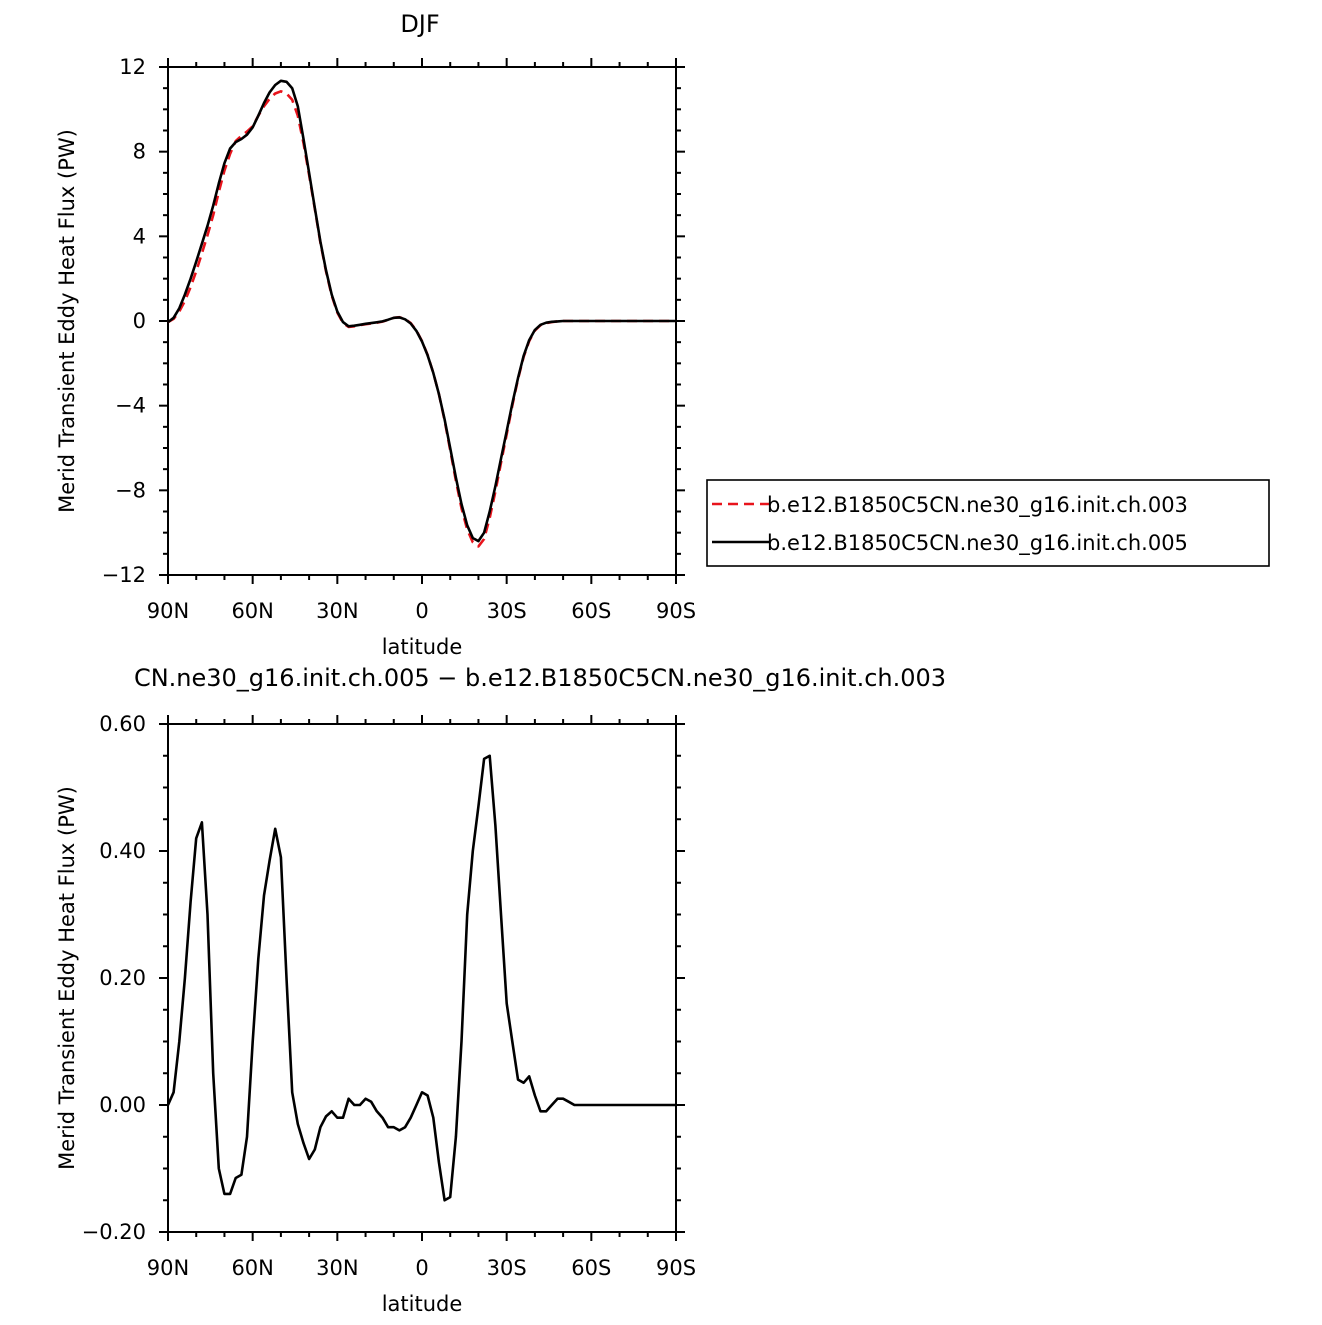 This screenshot has height=1325, width=1322. Describe the element at coordinates (419, 24) in the screenshot. I see `chart1-title: DJF` at that location.